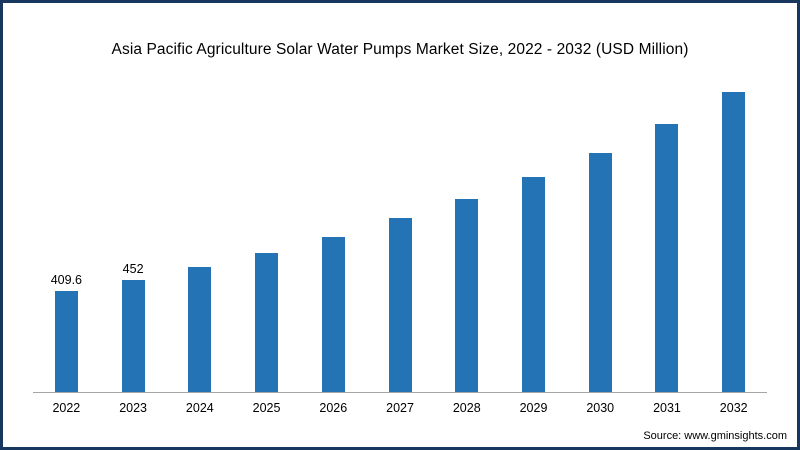  I want to click on bar-slot-2025, so click(266, 237).